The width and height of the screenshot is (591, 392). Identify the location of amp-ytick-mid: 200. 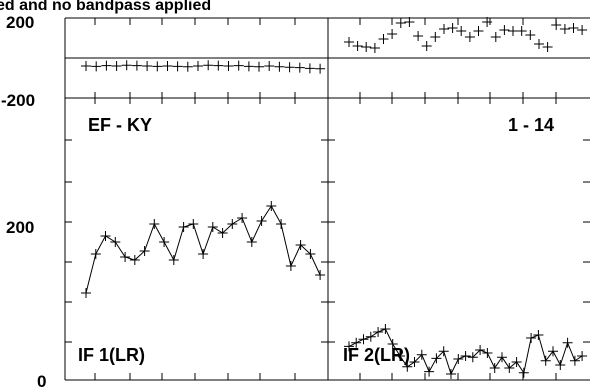
(20, 227).